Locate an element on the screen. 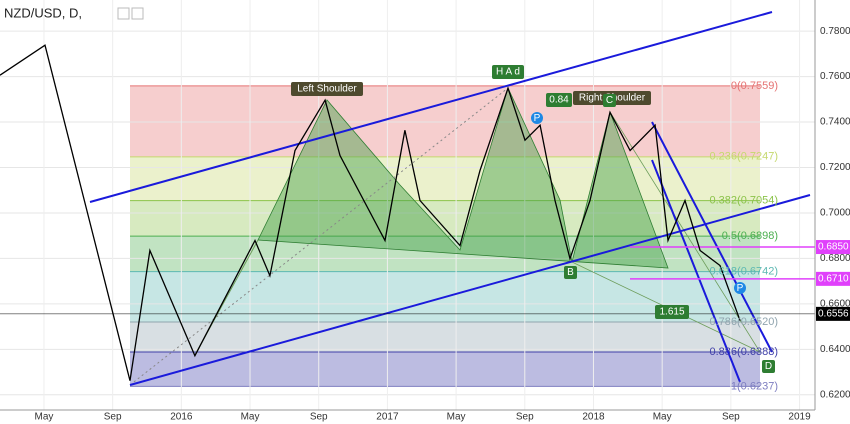 Image resolution: width=850 pixels, height=424 pixels. annotation: 0.84 is located at coordinates (559, 100).